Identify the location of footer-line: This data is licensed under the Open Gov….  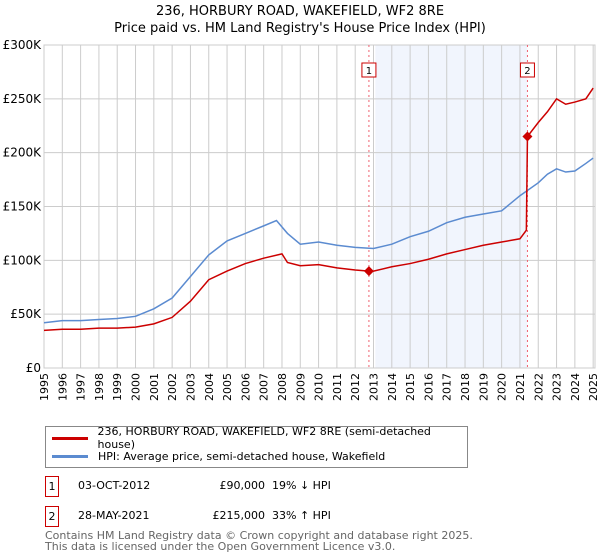
(220, 546).